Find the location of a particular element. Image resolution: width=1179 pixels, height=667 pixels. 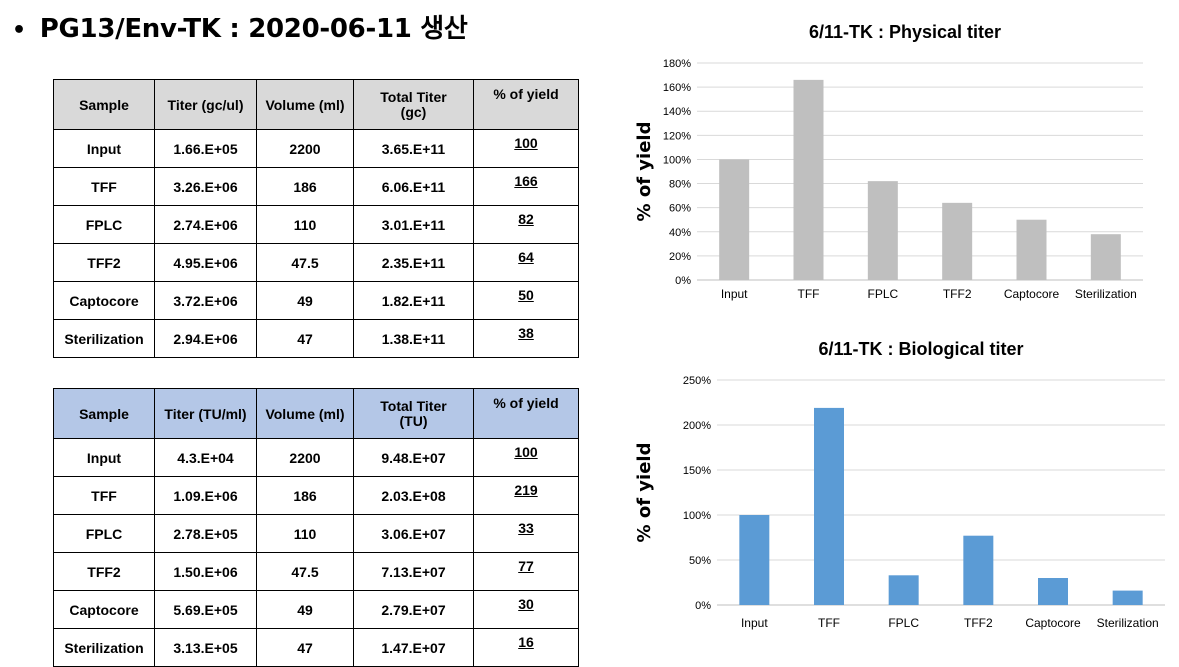

yield-value: 219 is located at coordinates (526, 489).